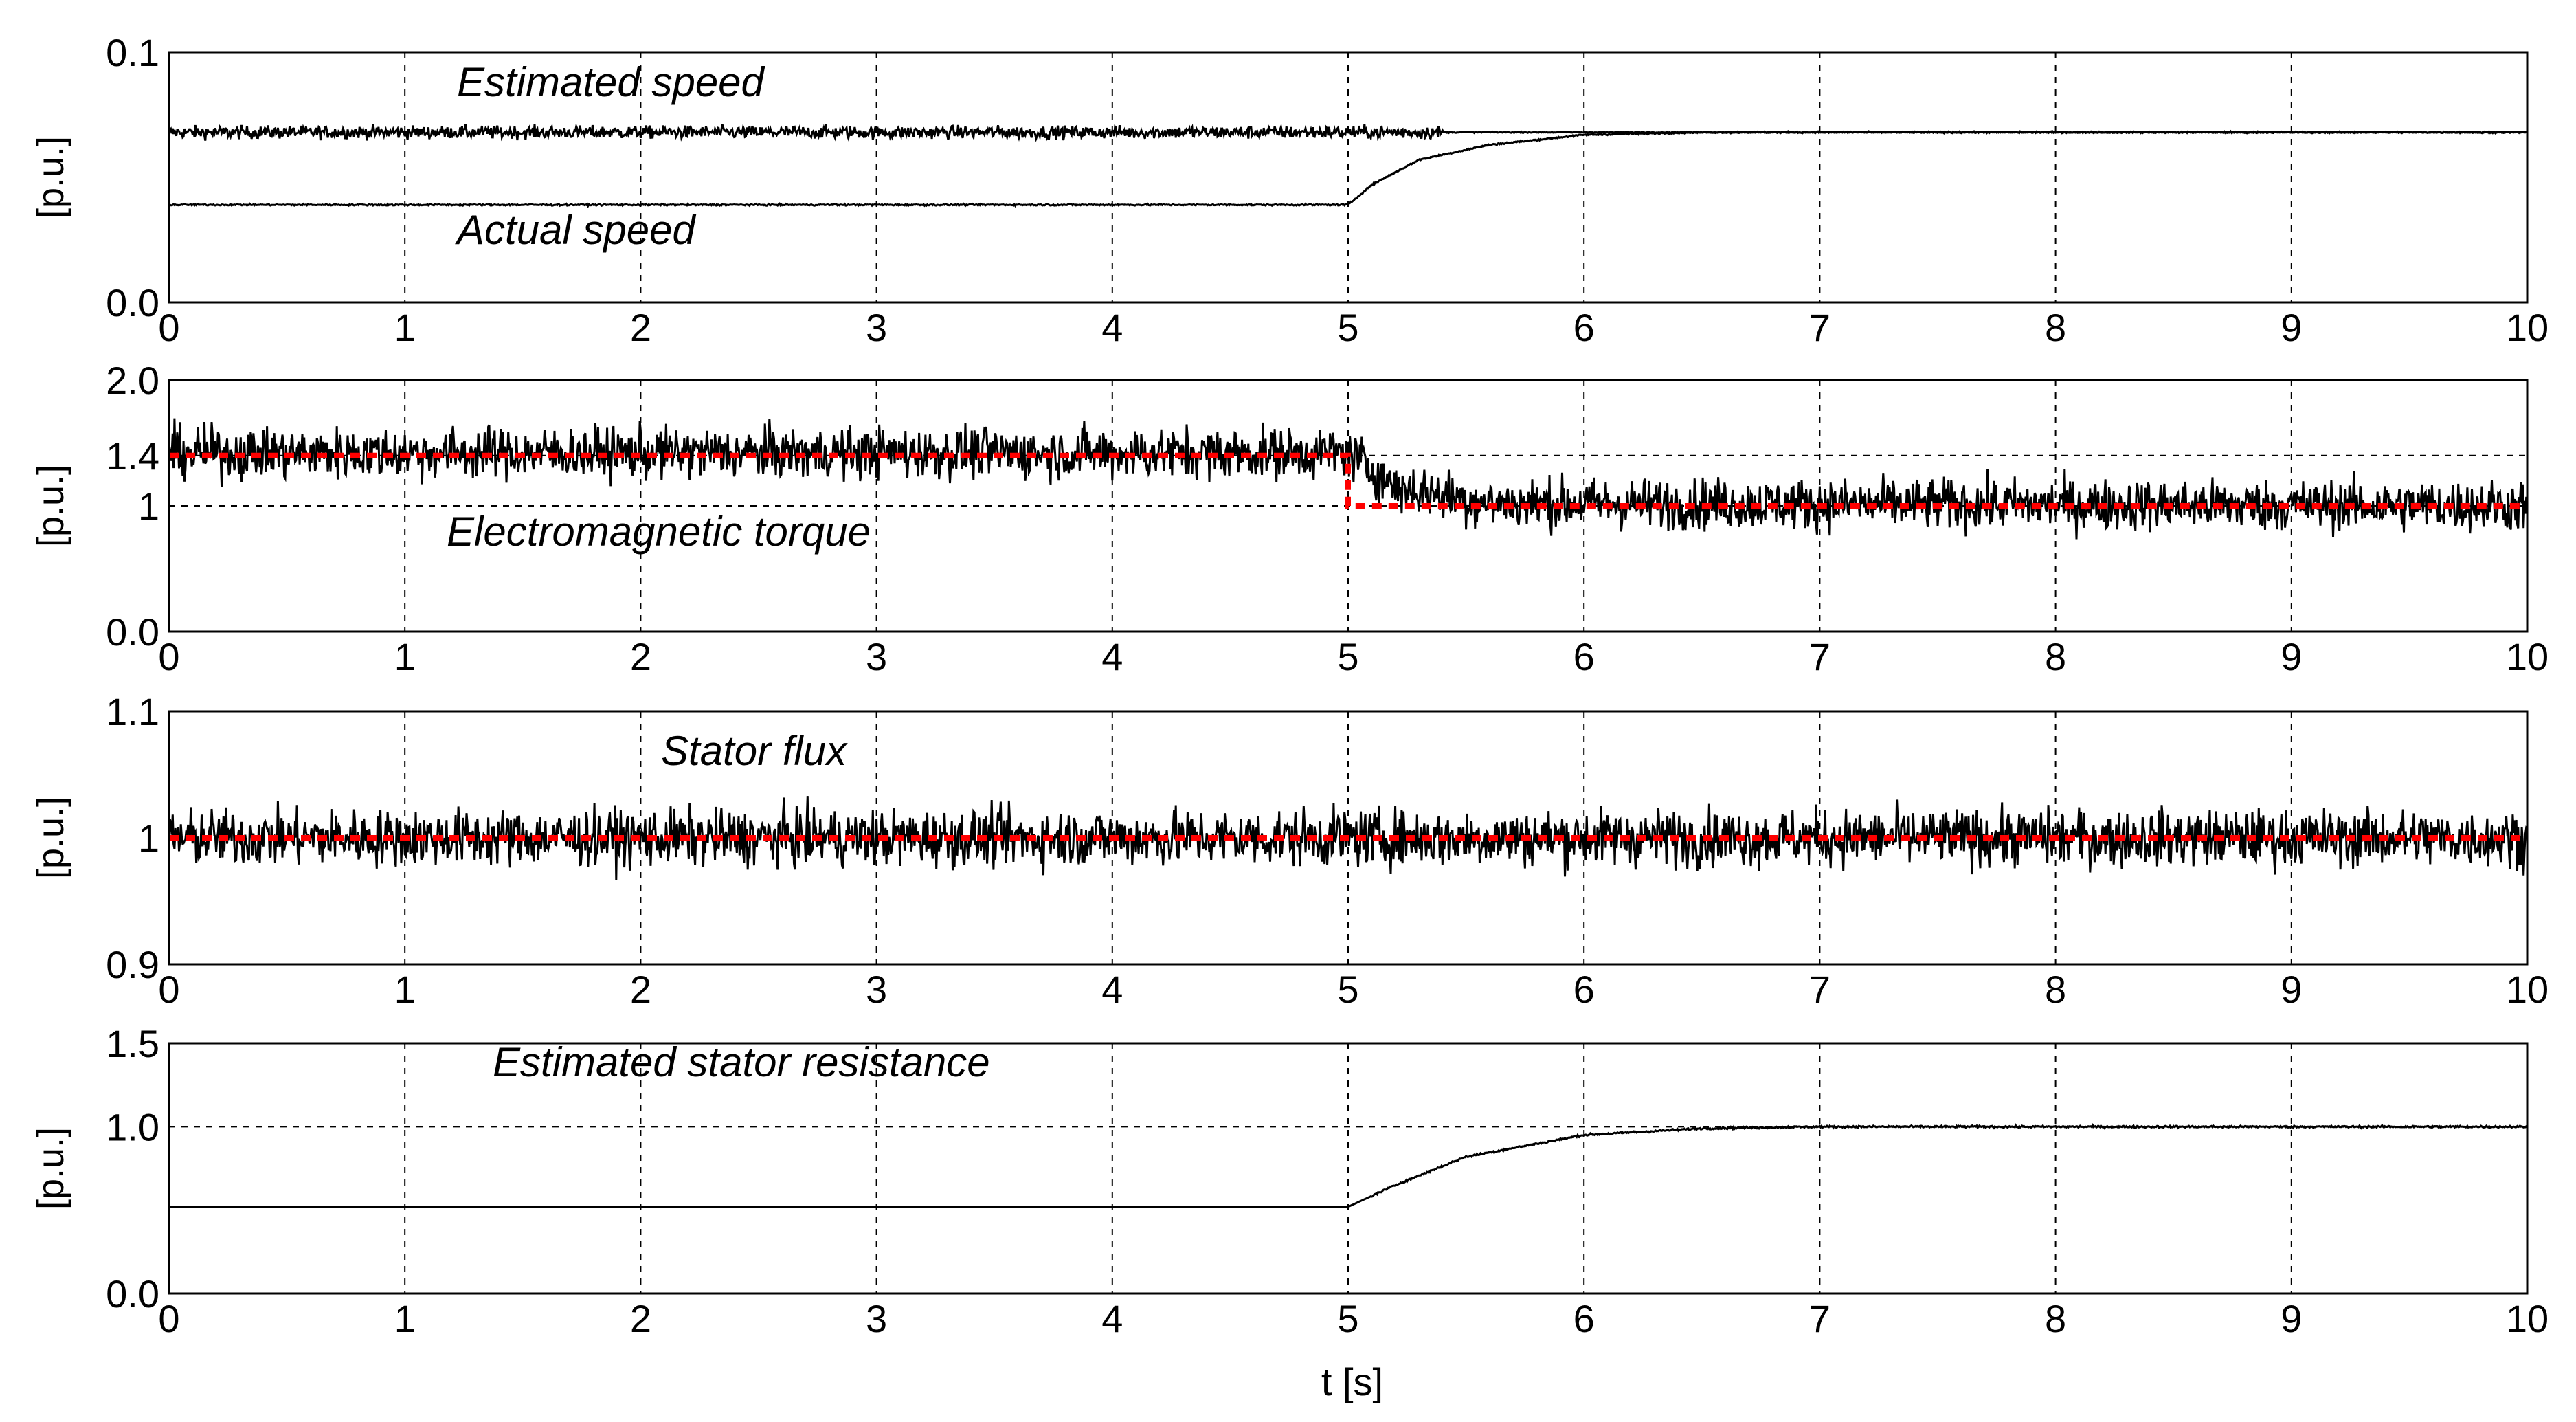 The height and width of the screenshot is (1422, 2576). I want to click on series-estimated-stator-resistance, so click(1348, 1165).